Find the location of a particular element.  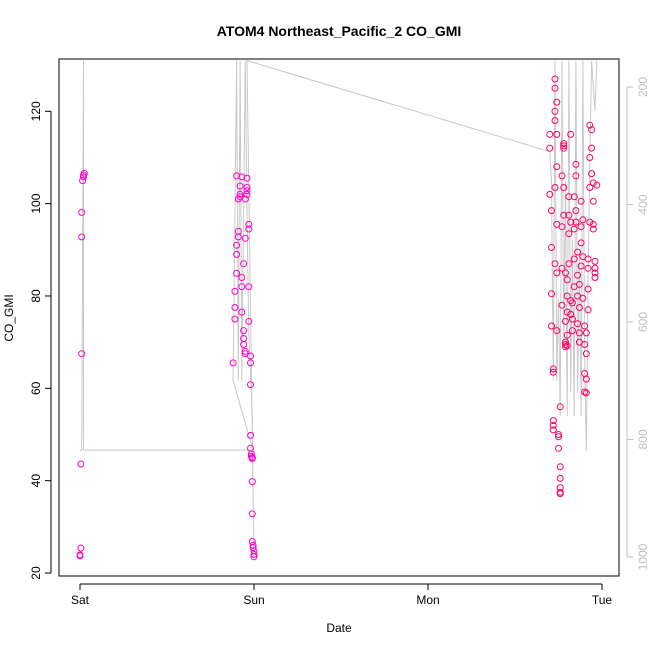

y-axis-label: CO_GMI is located at coordinates (9, 317).